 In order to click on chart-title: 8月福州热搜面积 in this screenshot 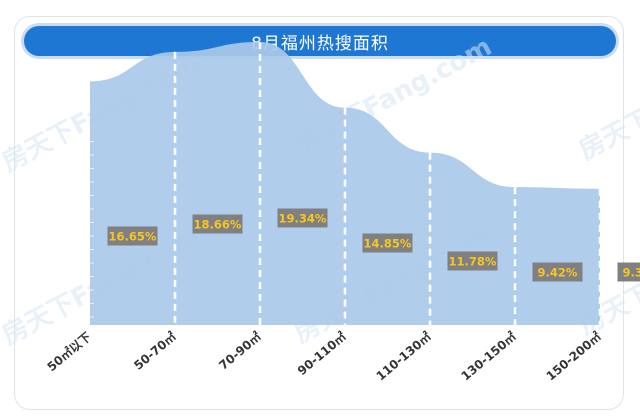, I will do `click(320, 43)`.